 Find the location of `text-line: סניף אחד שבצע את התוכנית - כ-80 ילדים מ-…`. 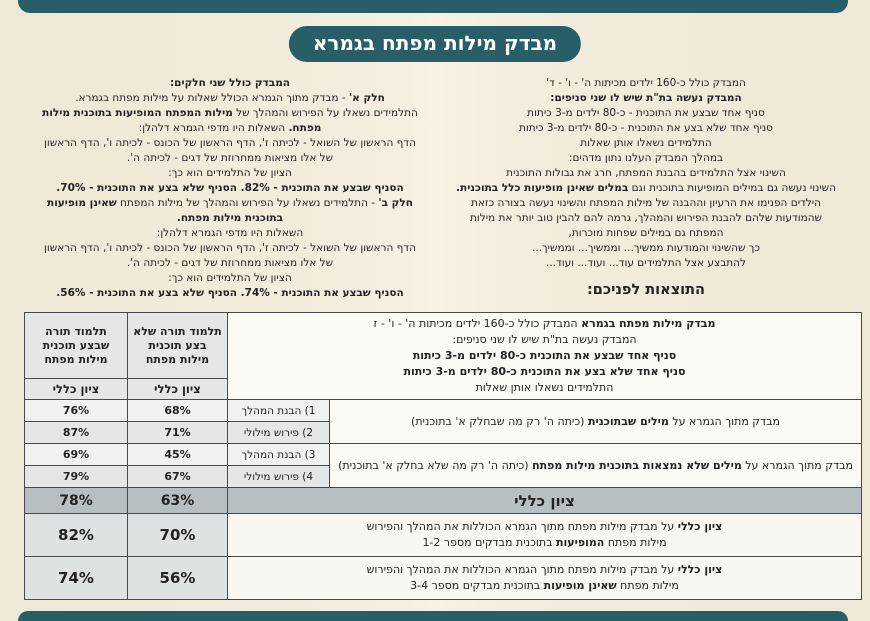

text-line: סניף אחד שבצע את התוכנית - כ-80 ילדים מ-… is located at coordinates (646, 113).